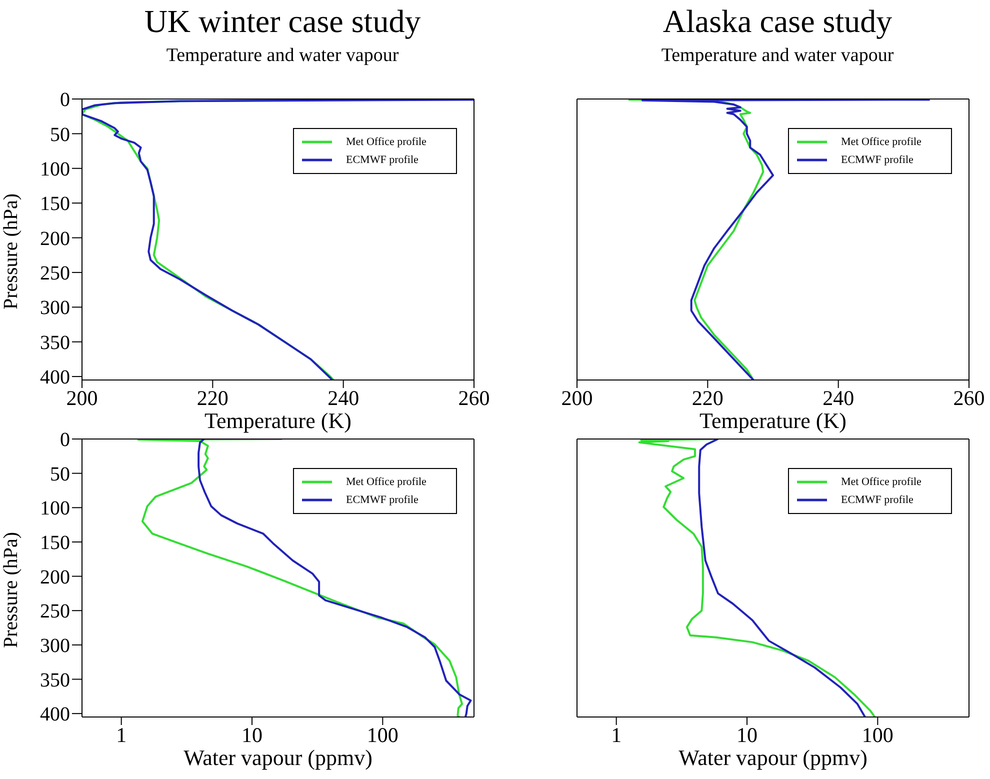 The image size is (990, 779). I want to click on x-tick-label: 200, so click(577, 398).